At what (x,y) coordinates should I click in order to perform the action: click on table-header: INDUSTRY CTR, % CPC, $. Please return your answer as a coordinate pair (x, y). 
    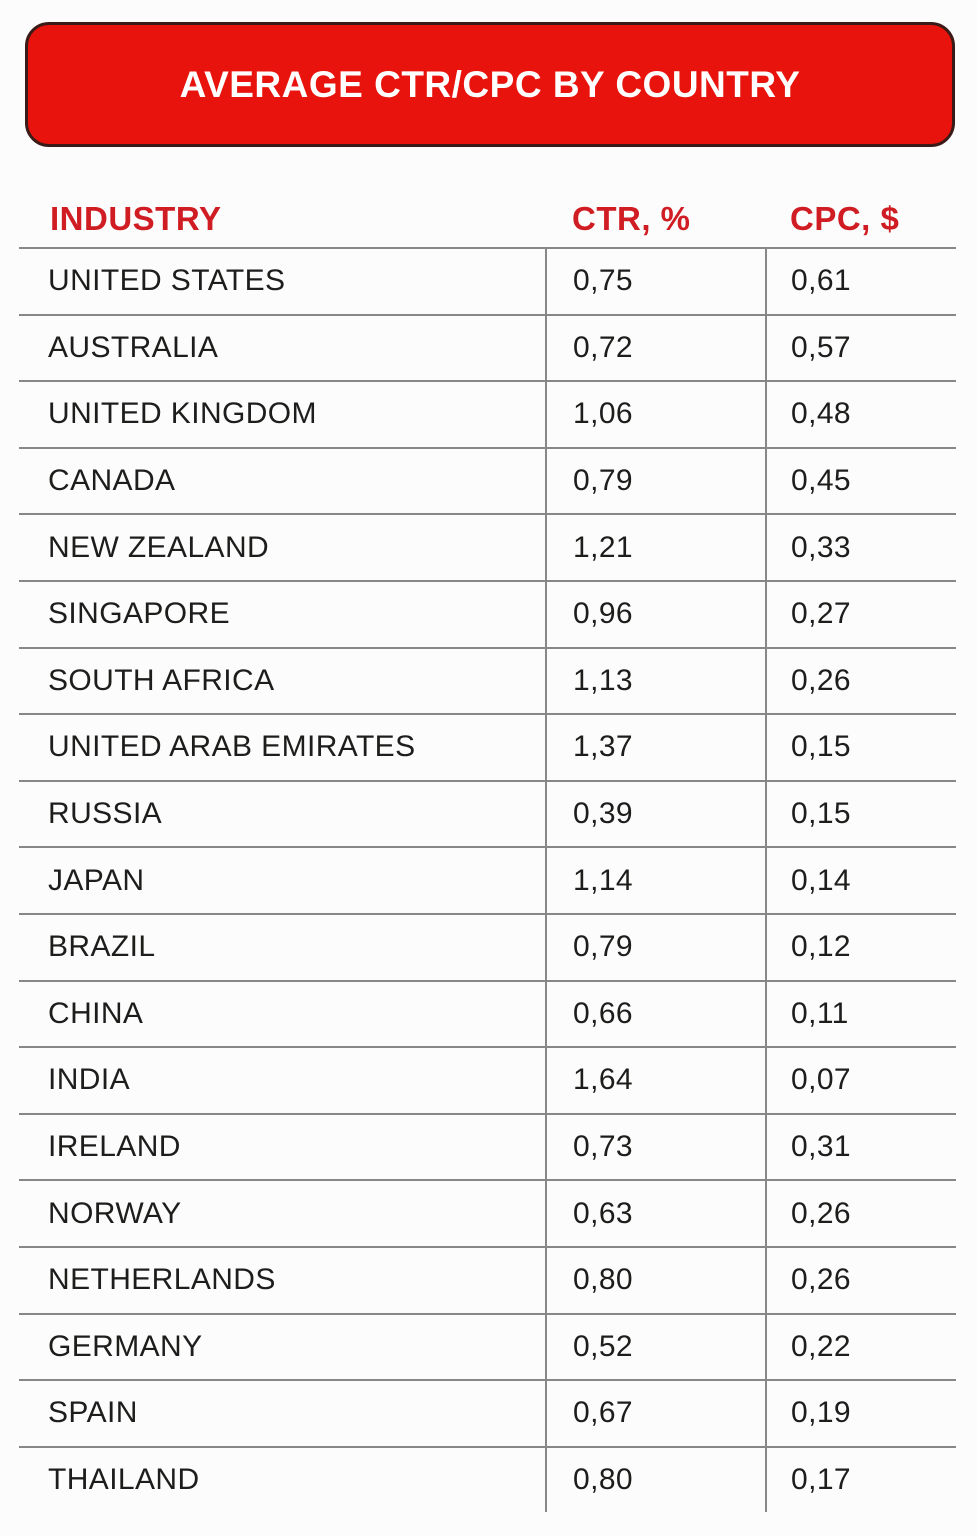
    Looking at the image, I should click on (487, 218).